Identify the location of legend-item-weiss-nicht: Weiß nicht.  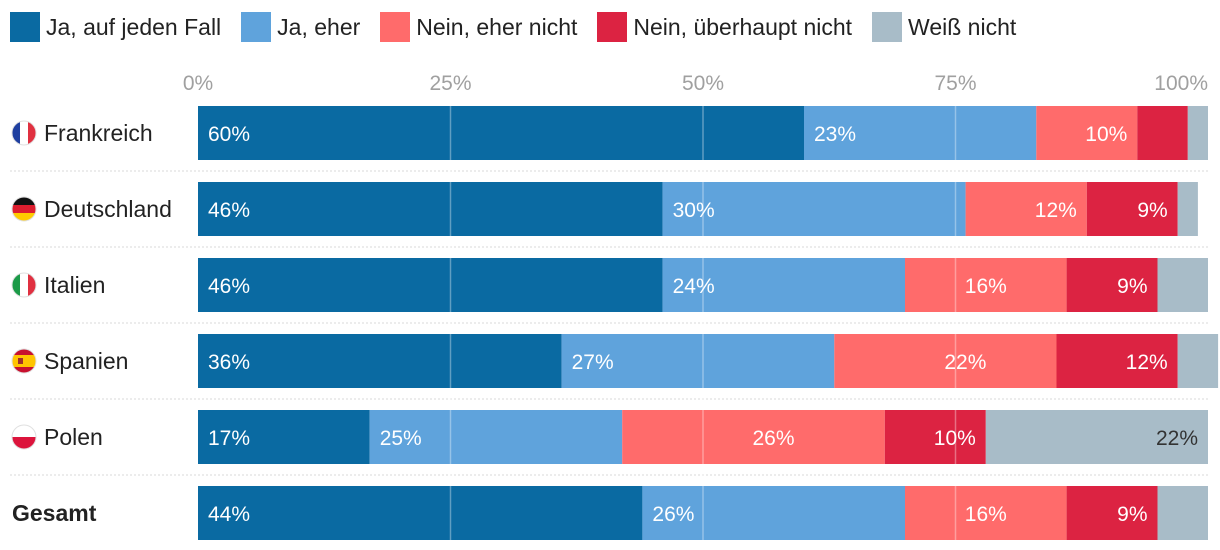
(944, 27).